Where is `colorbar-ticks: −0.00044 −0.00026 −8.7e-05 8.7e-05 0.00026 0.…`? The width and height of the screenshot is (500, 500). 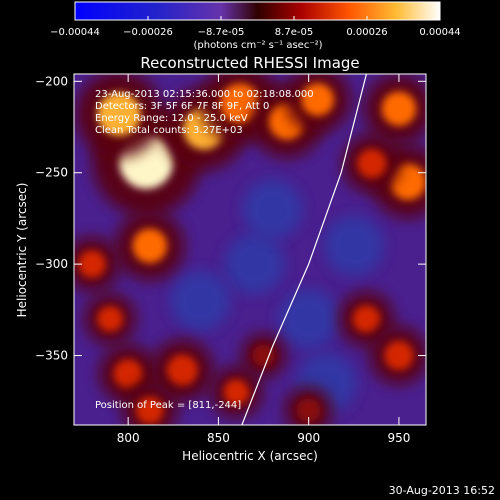 colorbar-ticks: −0.00044 −0.00026 −8.7e-05 8.7e-05 0.00026 0.… is located at coordinates (255, 27).